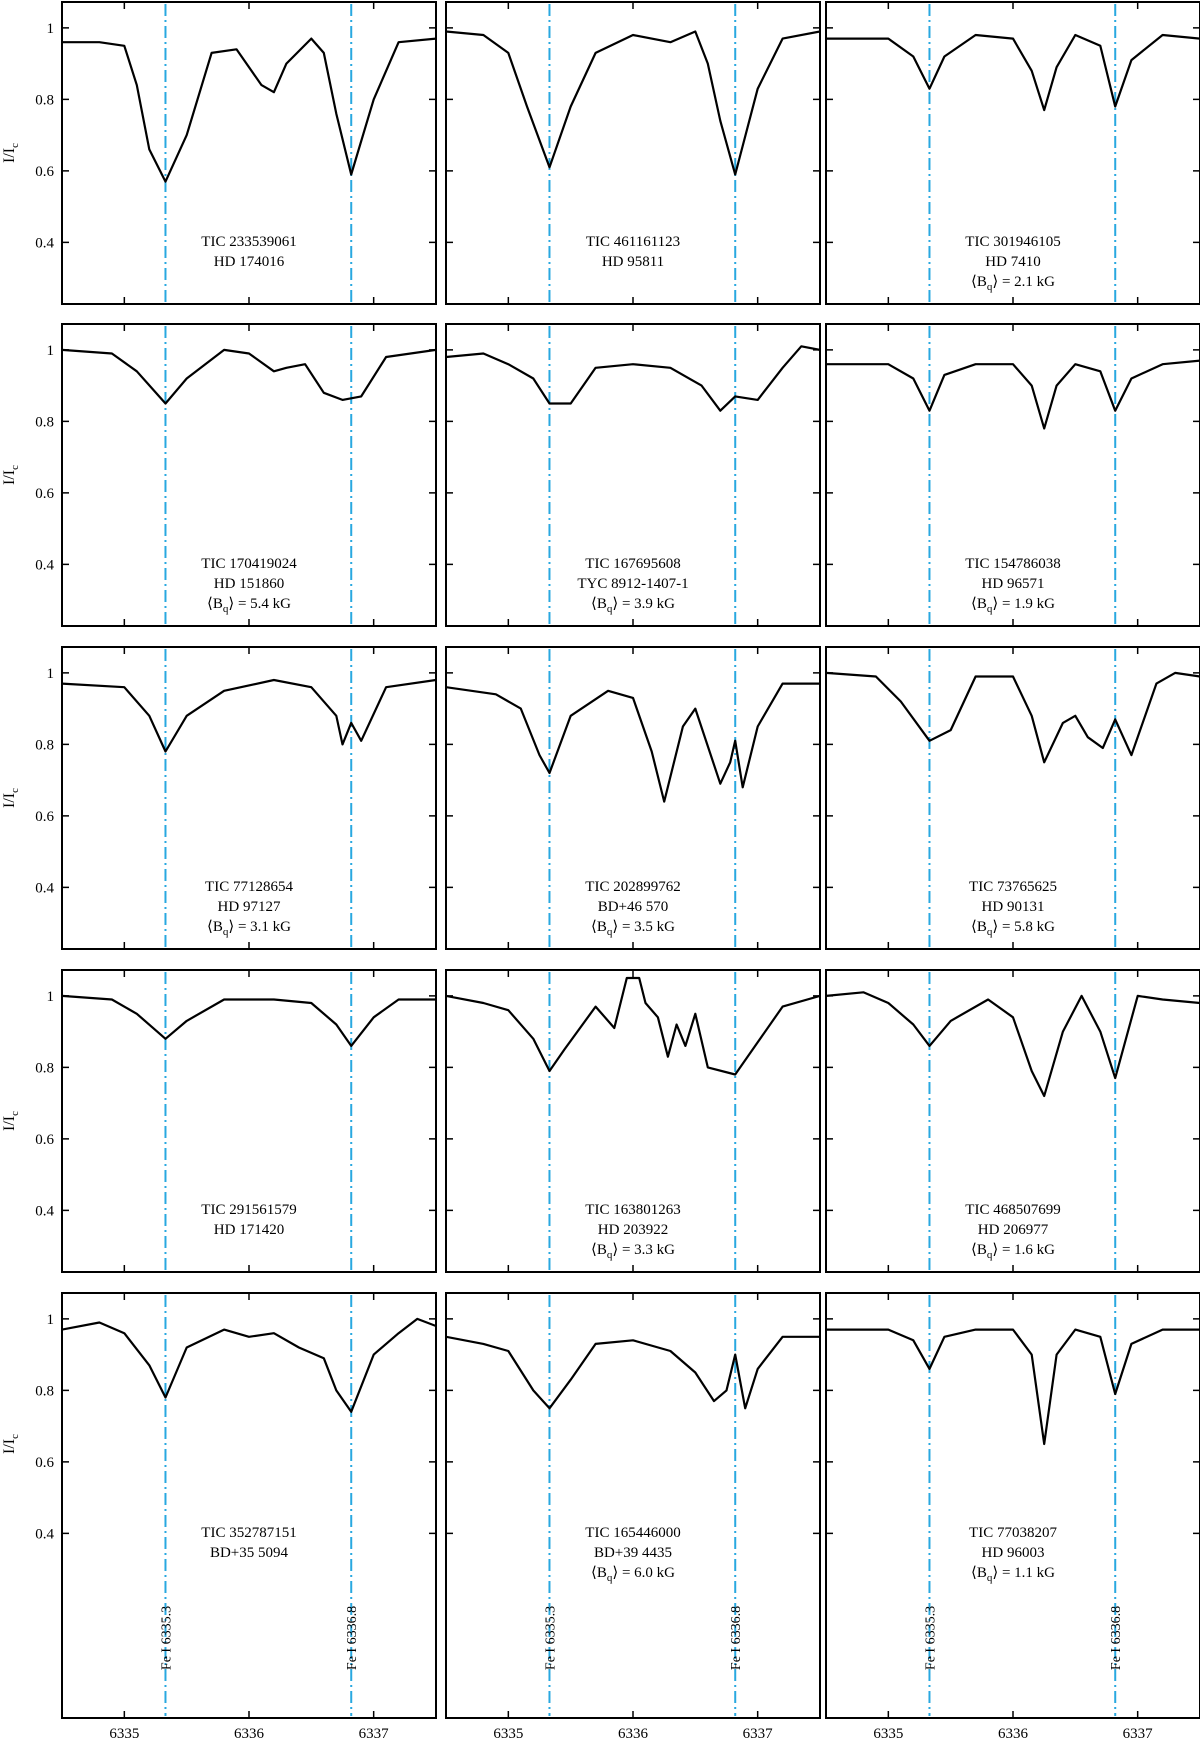 This screenshot has height=1738, width=1200. Describe the element at coordinates (1013, 1251) in the screenshot. I see `field-strength-label: ⟨Bq⟩ = 1.6 kG` at that location.